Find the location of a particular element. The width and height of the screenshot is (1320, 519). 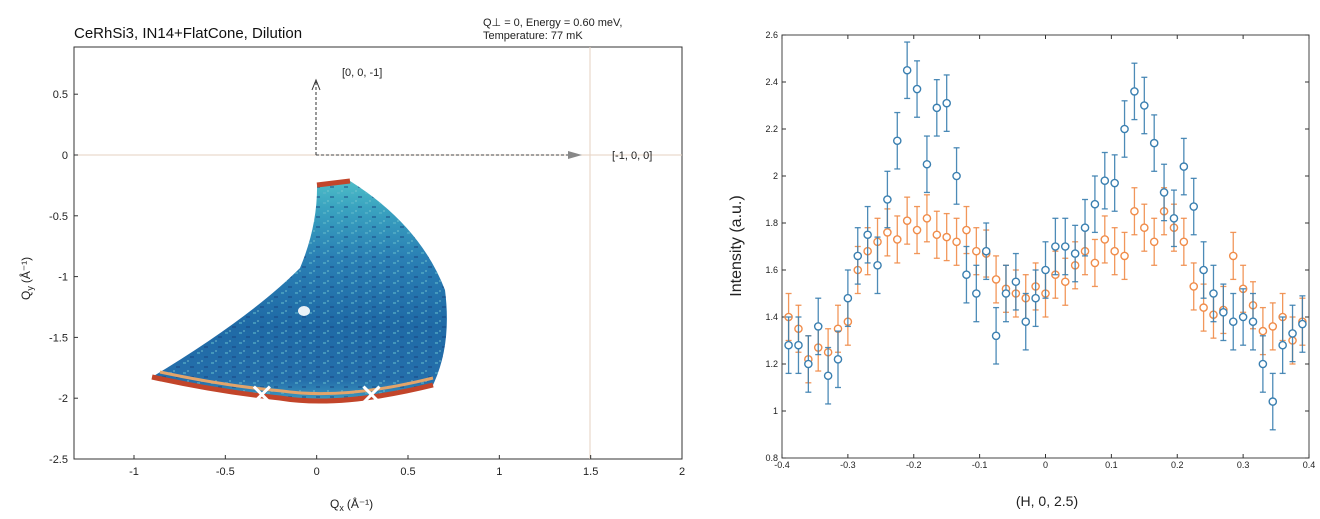

left-xtick-label: 0.5 is located at coordinates (407, 472).